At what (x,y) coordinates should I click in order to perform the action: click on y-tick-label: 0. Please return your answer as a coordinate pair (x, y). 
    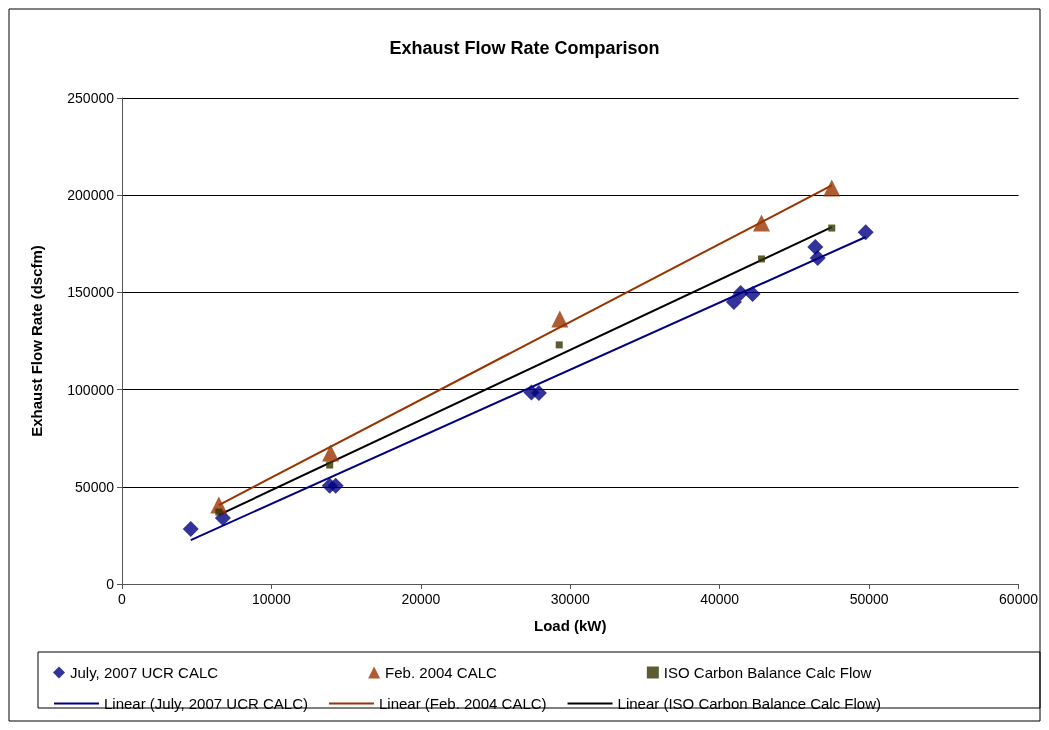
    Looking at the image, I should click on (110, 584).